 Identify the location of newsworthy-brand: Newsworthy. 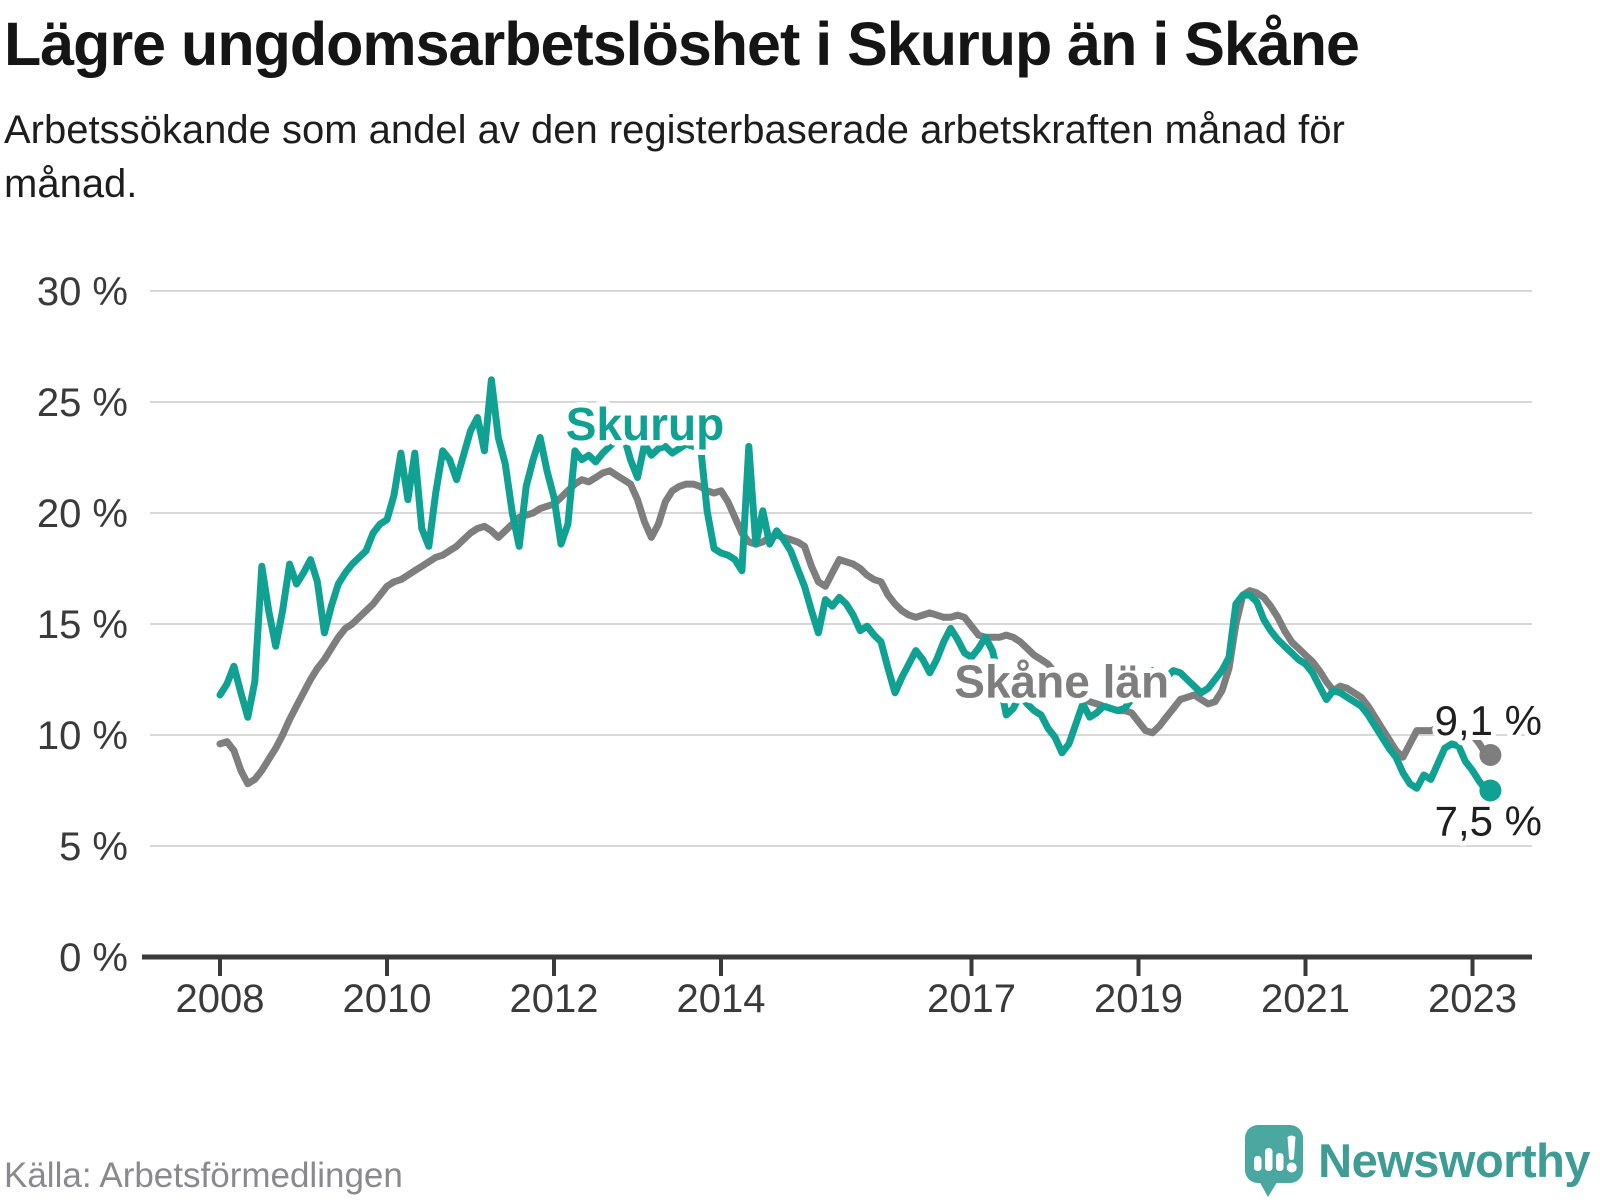
(1416, 1160).